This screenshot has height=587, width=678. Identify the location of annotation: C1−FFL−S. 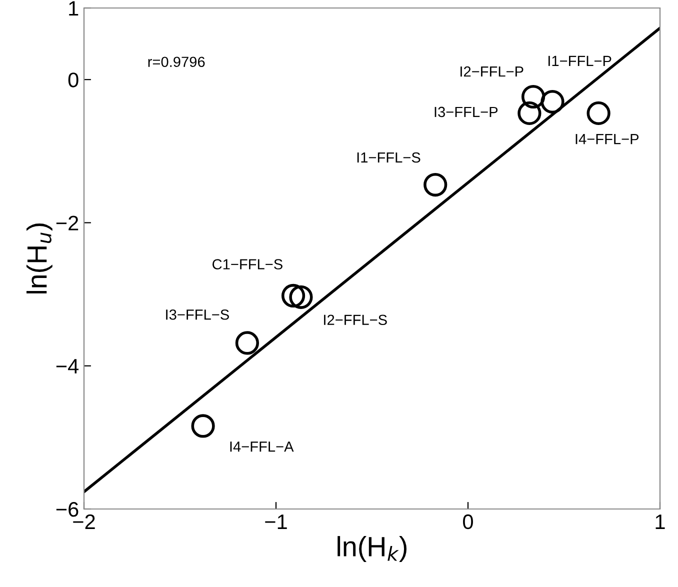
(247, 264).